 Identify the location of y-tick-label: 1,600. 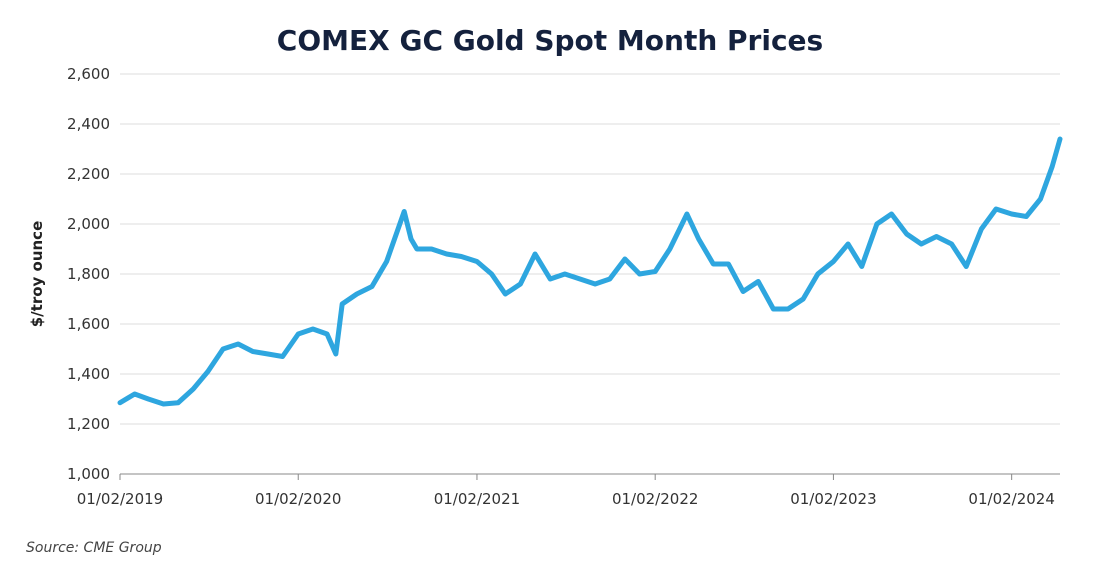
(88, 324).